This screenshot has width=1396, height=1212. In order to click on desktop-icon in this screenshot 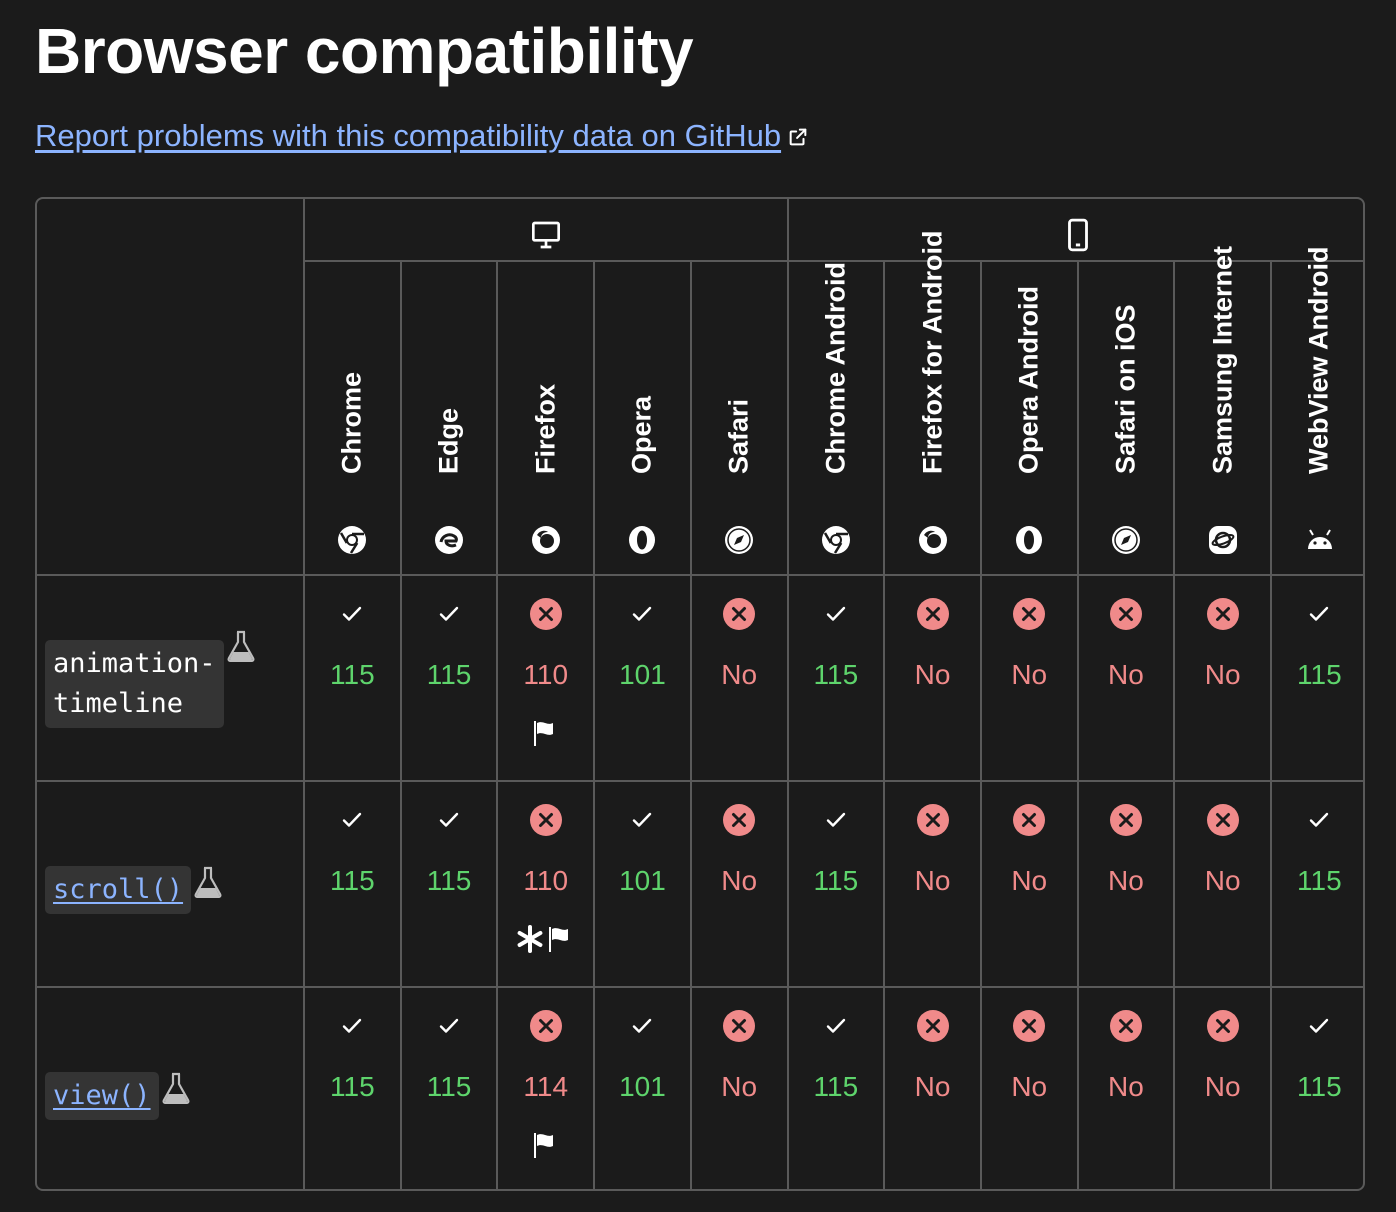, I will do `click(546, 235)`.